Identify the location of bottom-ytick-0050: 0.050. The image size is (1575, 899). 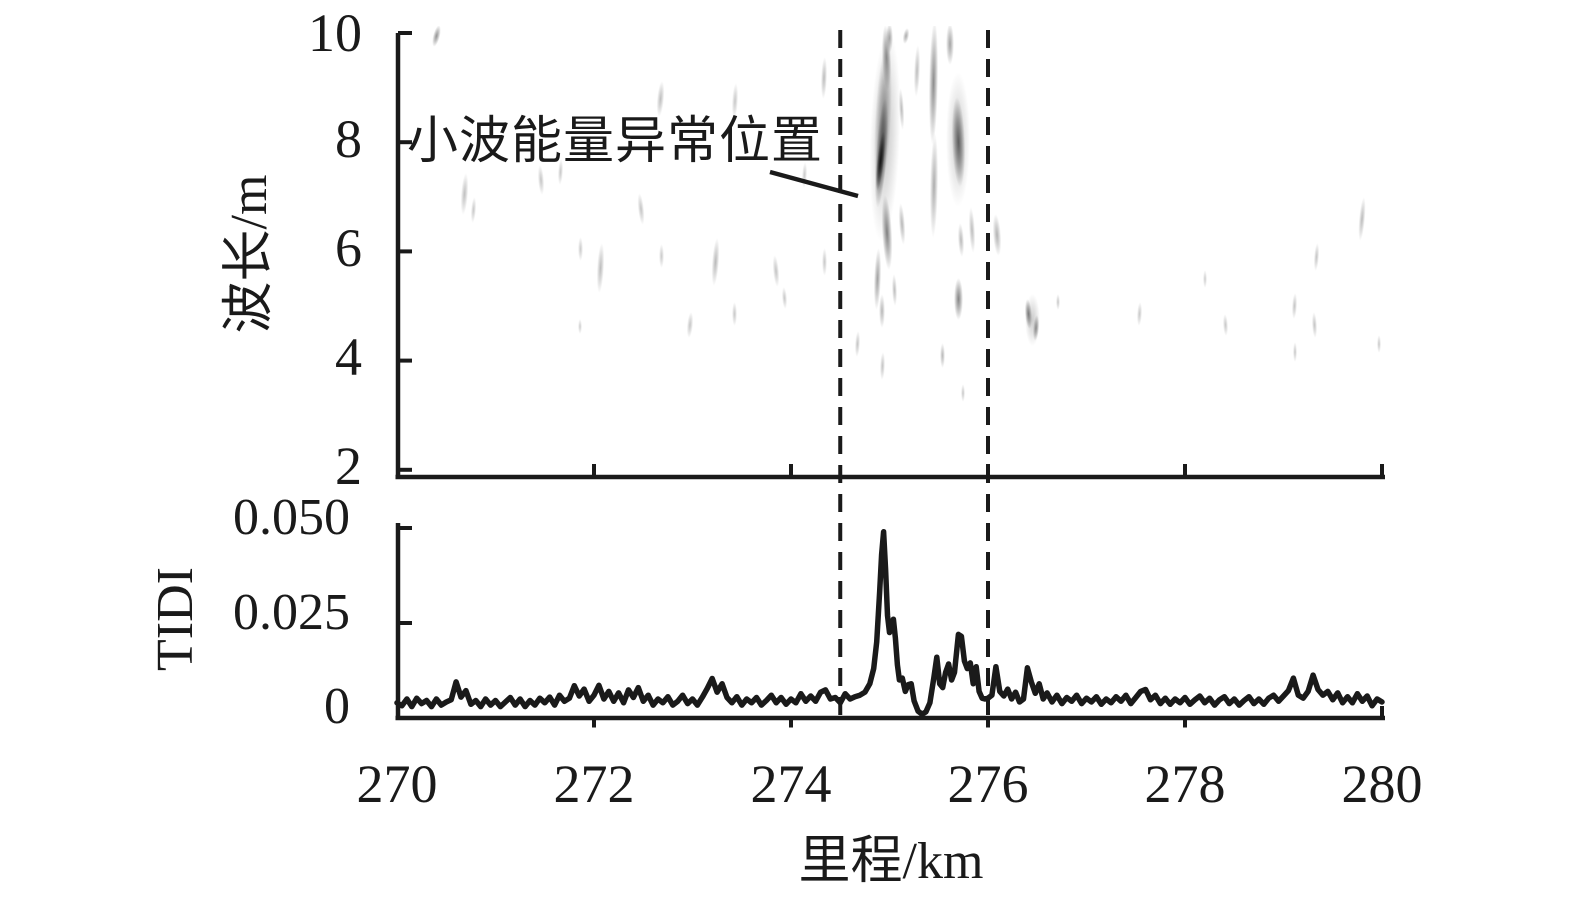
(291, 517).